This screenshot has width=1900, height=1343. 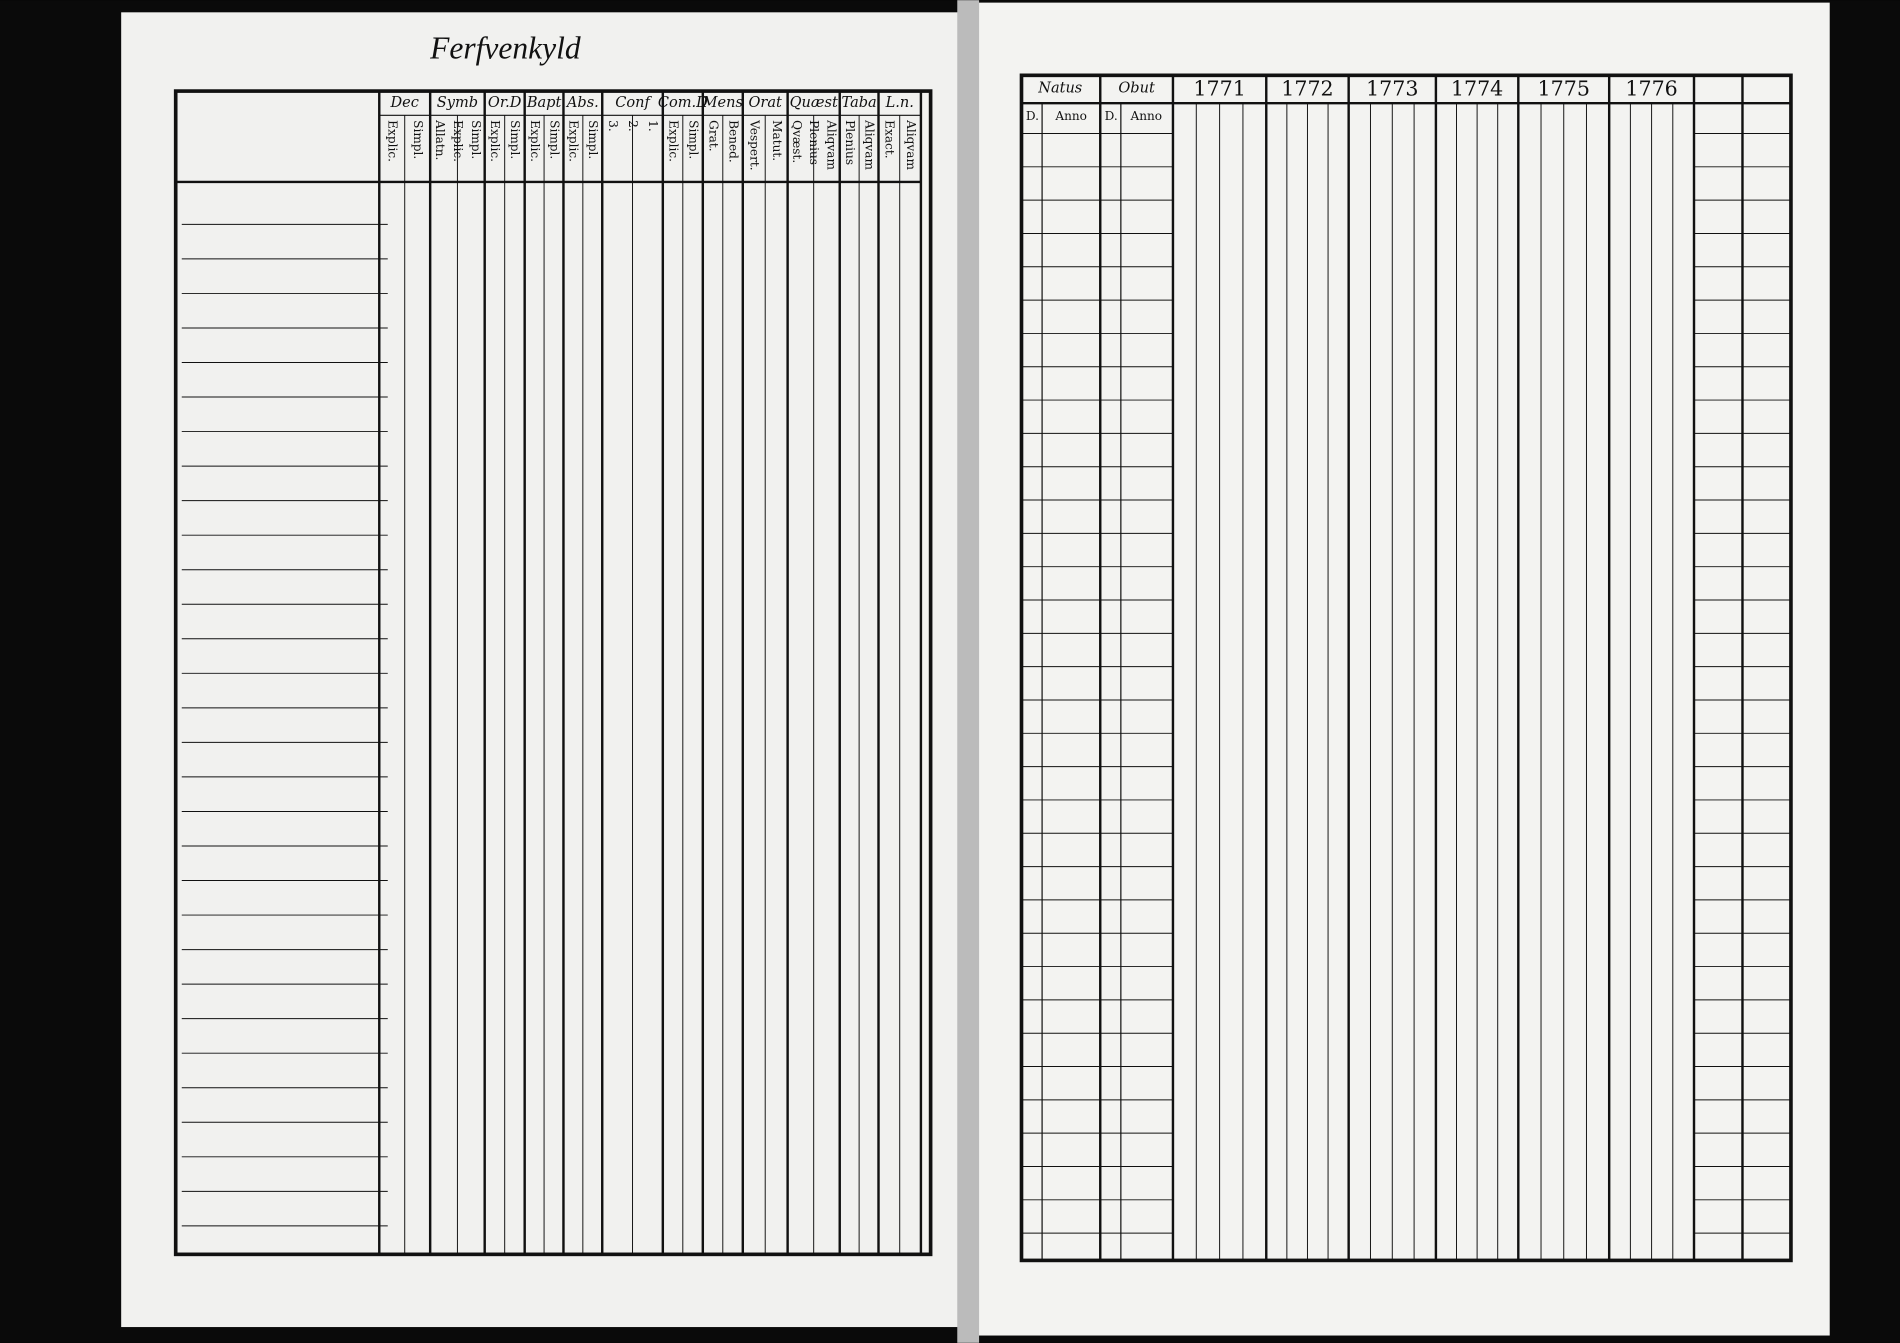 I want to click on year: 1771, so click(x=1219, y=88).